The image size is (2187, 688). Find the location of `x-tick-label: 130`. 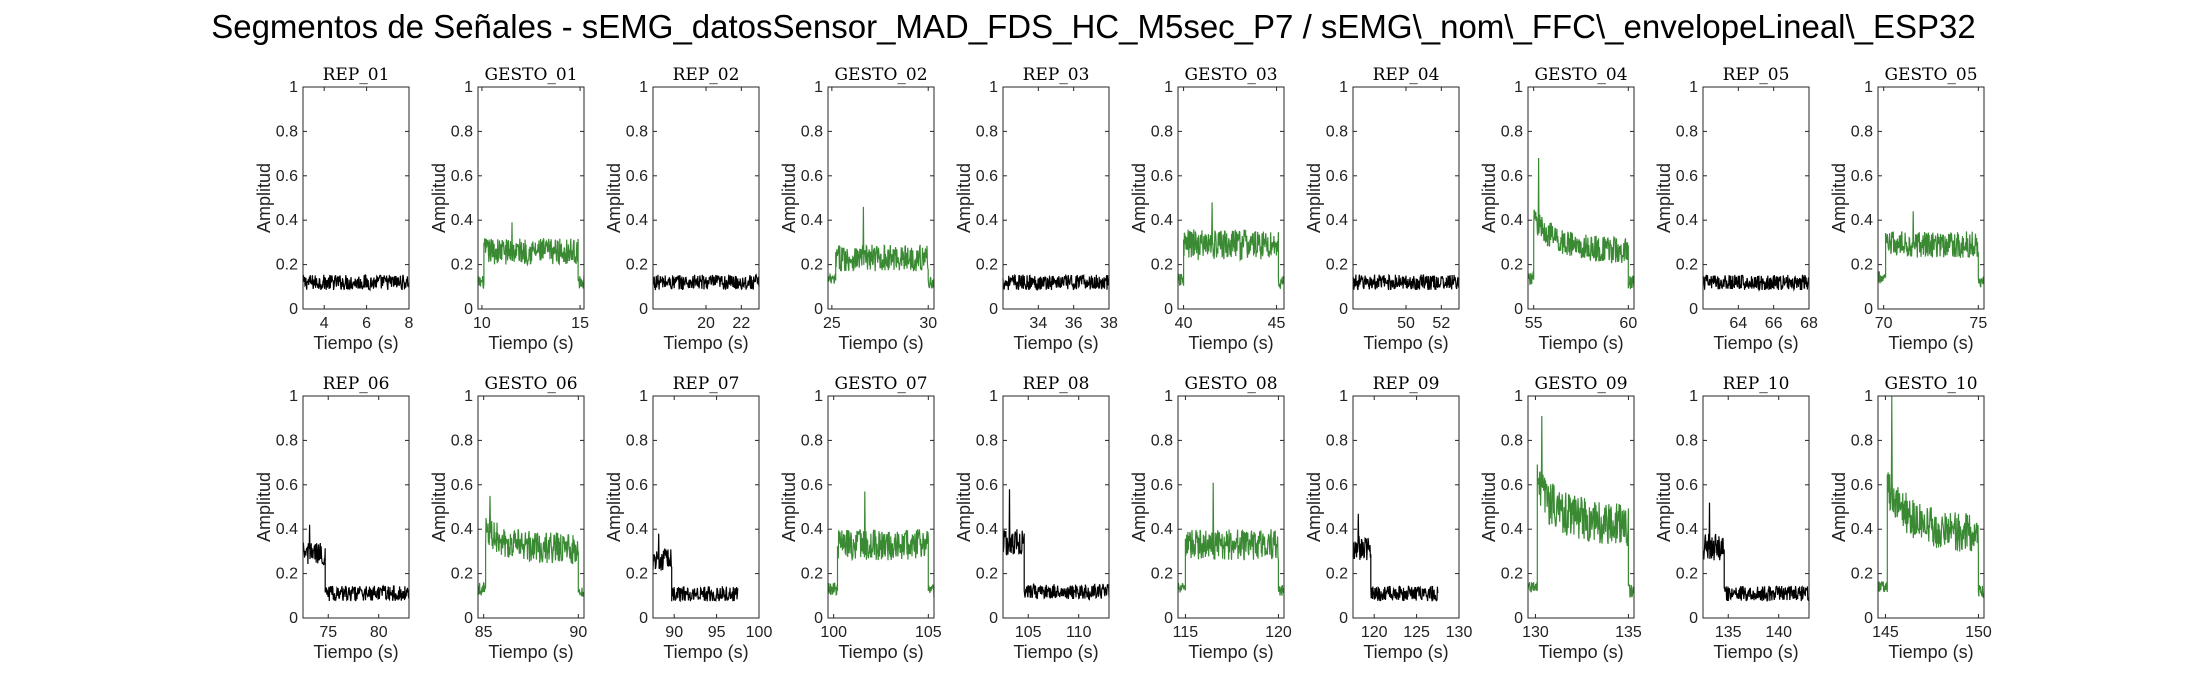

x-tick-label: 130 is located at coordinates (1459, 632).